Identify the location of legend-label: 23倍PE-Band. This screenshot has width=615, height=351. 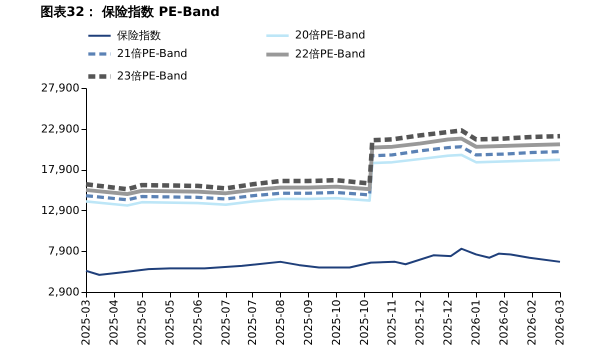
(152, 76).